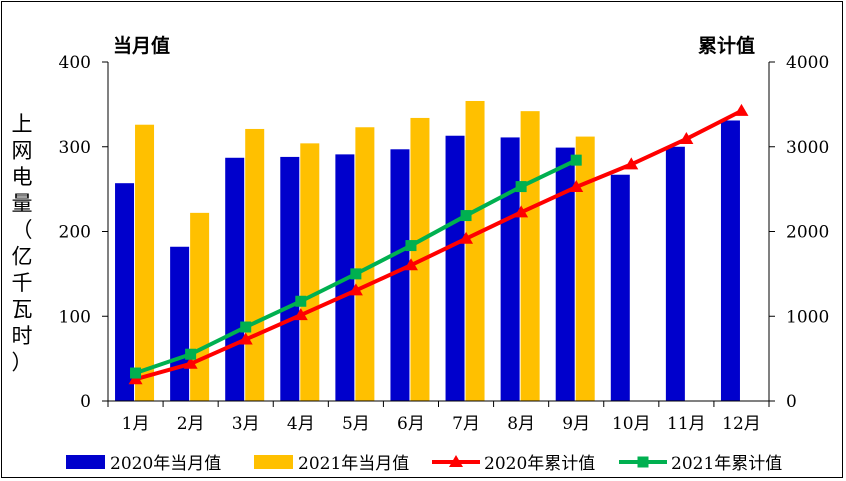 Image resolution: width=846 pixels, height=481 pixels. I want to click on y-axis-label: 上网电量（亿千瓦时）, so click(22, 243).